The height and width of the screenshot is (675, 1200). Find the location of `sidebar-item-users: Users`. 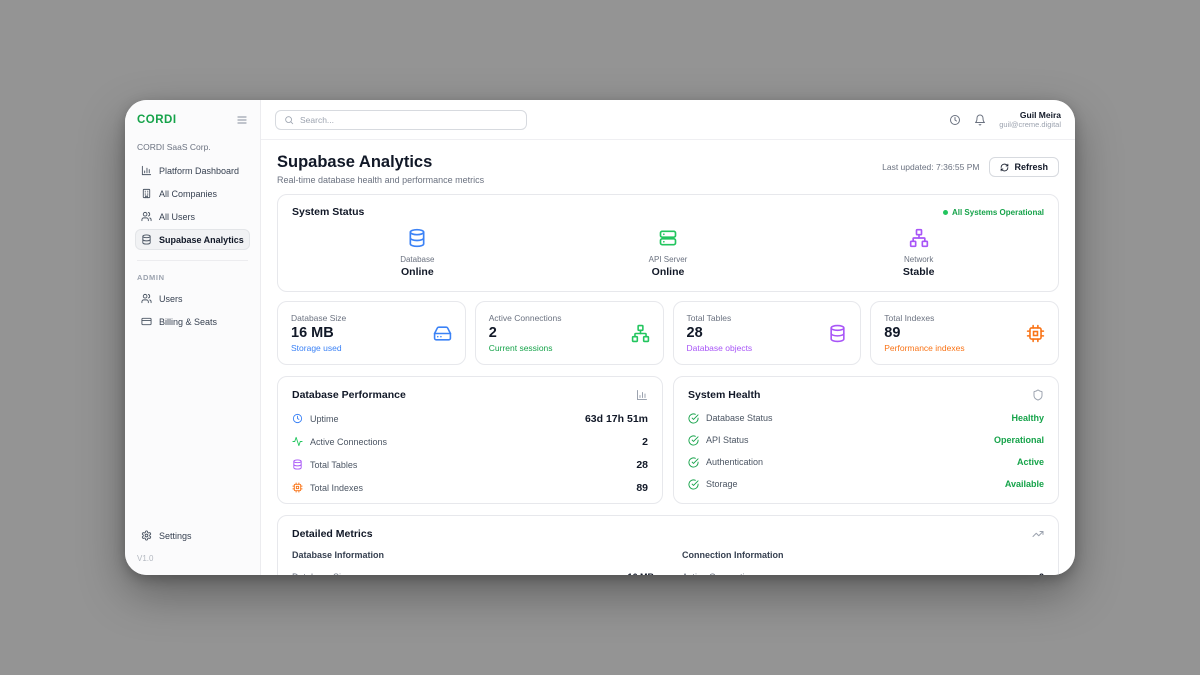

sidebar-item-users: Users is located at coordinates (192, 298).